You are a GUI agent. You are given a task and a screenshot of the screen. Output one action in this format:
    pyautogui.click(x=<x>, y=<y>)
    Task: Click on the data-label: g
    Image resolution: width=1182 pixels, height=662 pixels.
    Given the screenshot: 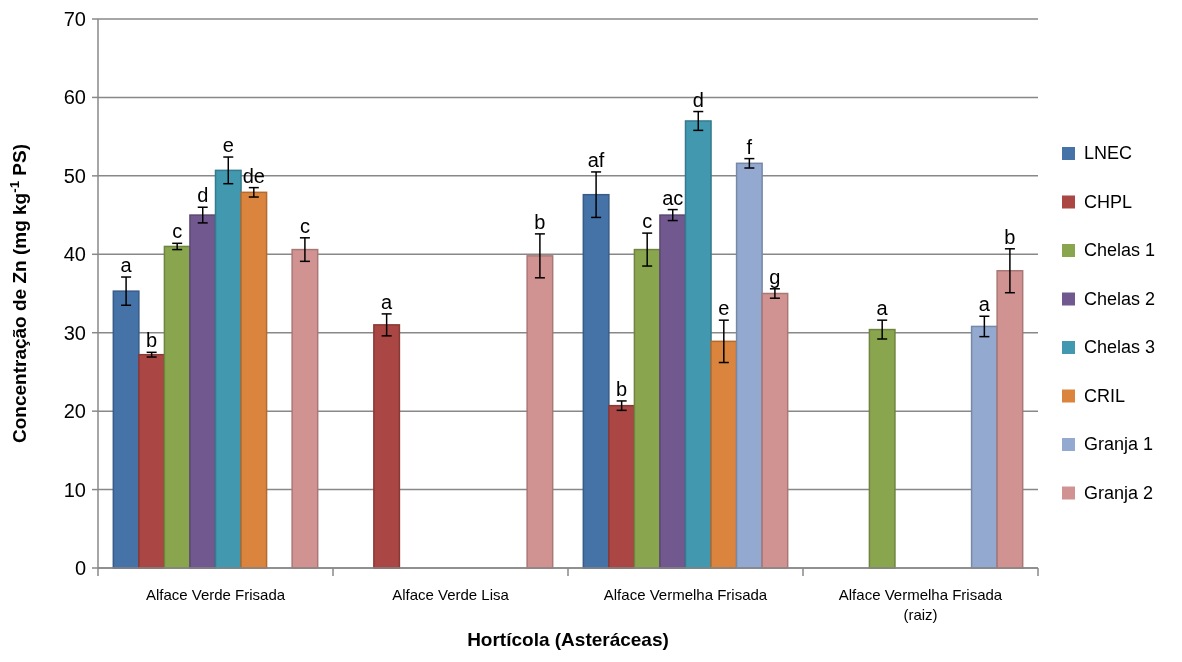 What is the action you would take?
    pyautogui.click(x=775, y=276)
    